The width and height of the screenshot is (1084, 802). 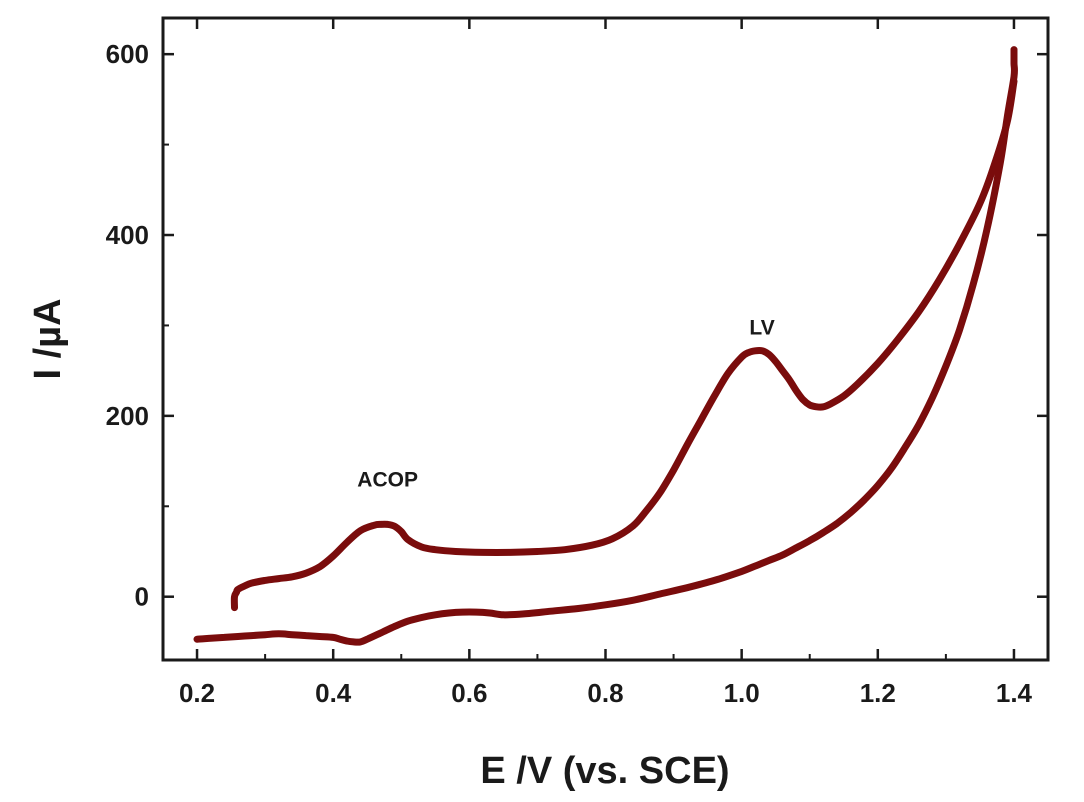 What do you see at coordinates (565, 403) in the screenshot?
I see `annotation-layer: ACOP LV` at bounding box center [565, 403].